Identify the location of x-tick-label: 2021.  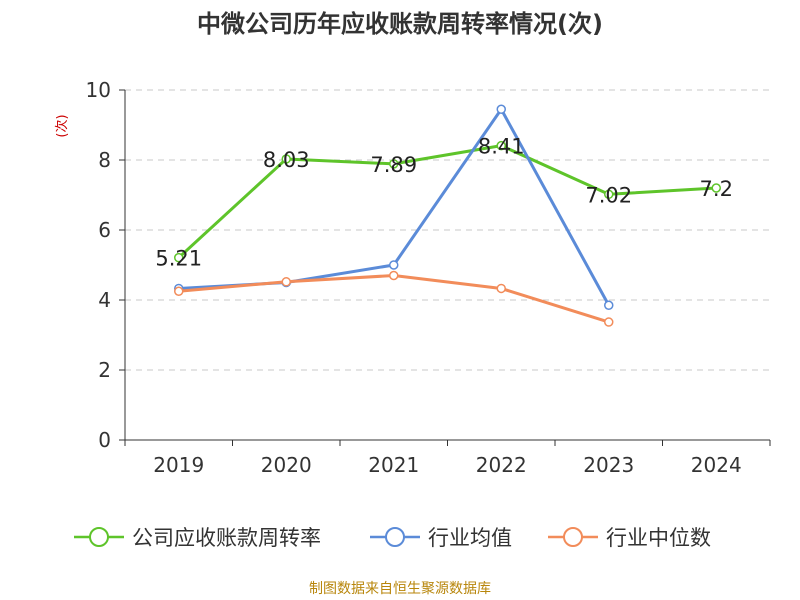
(393, 465).